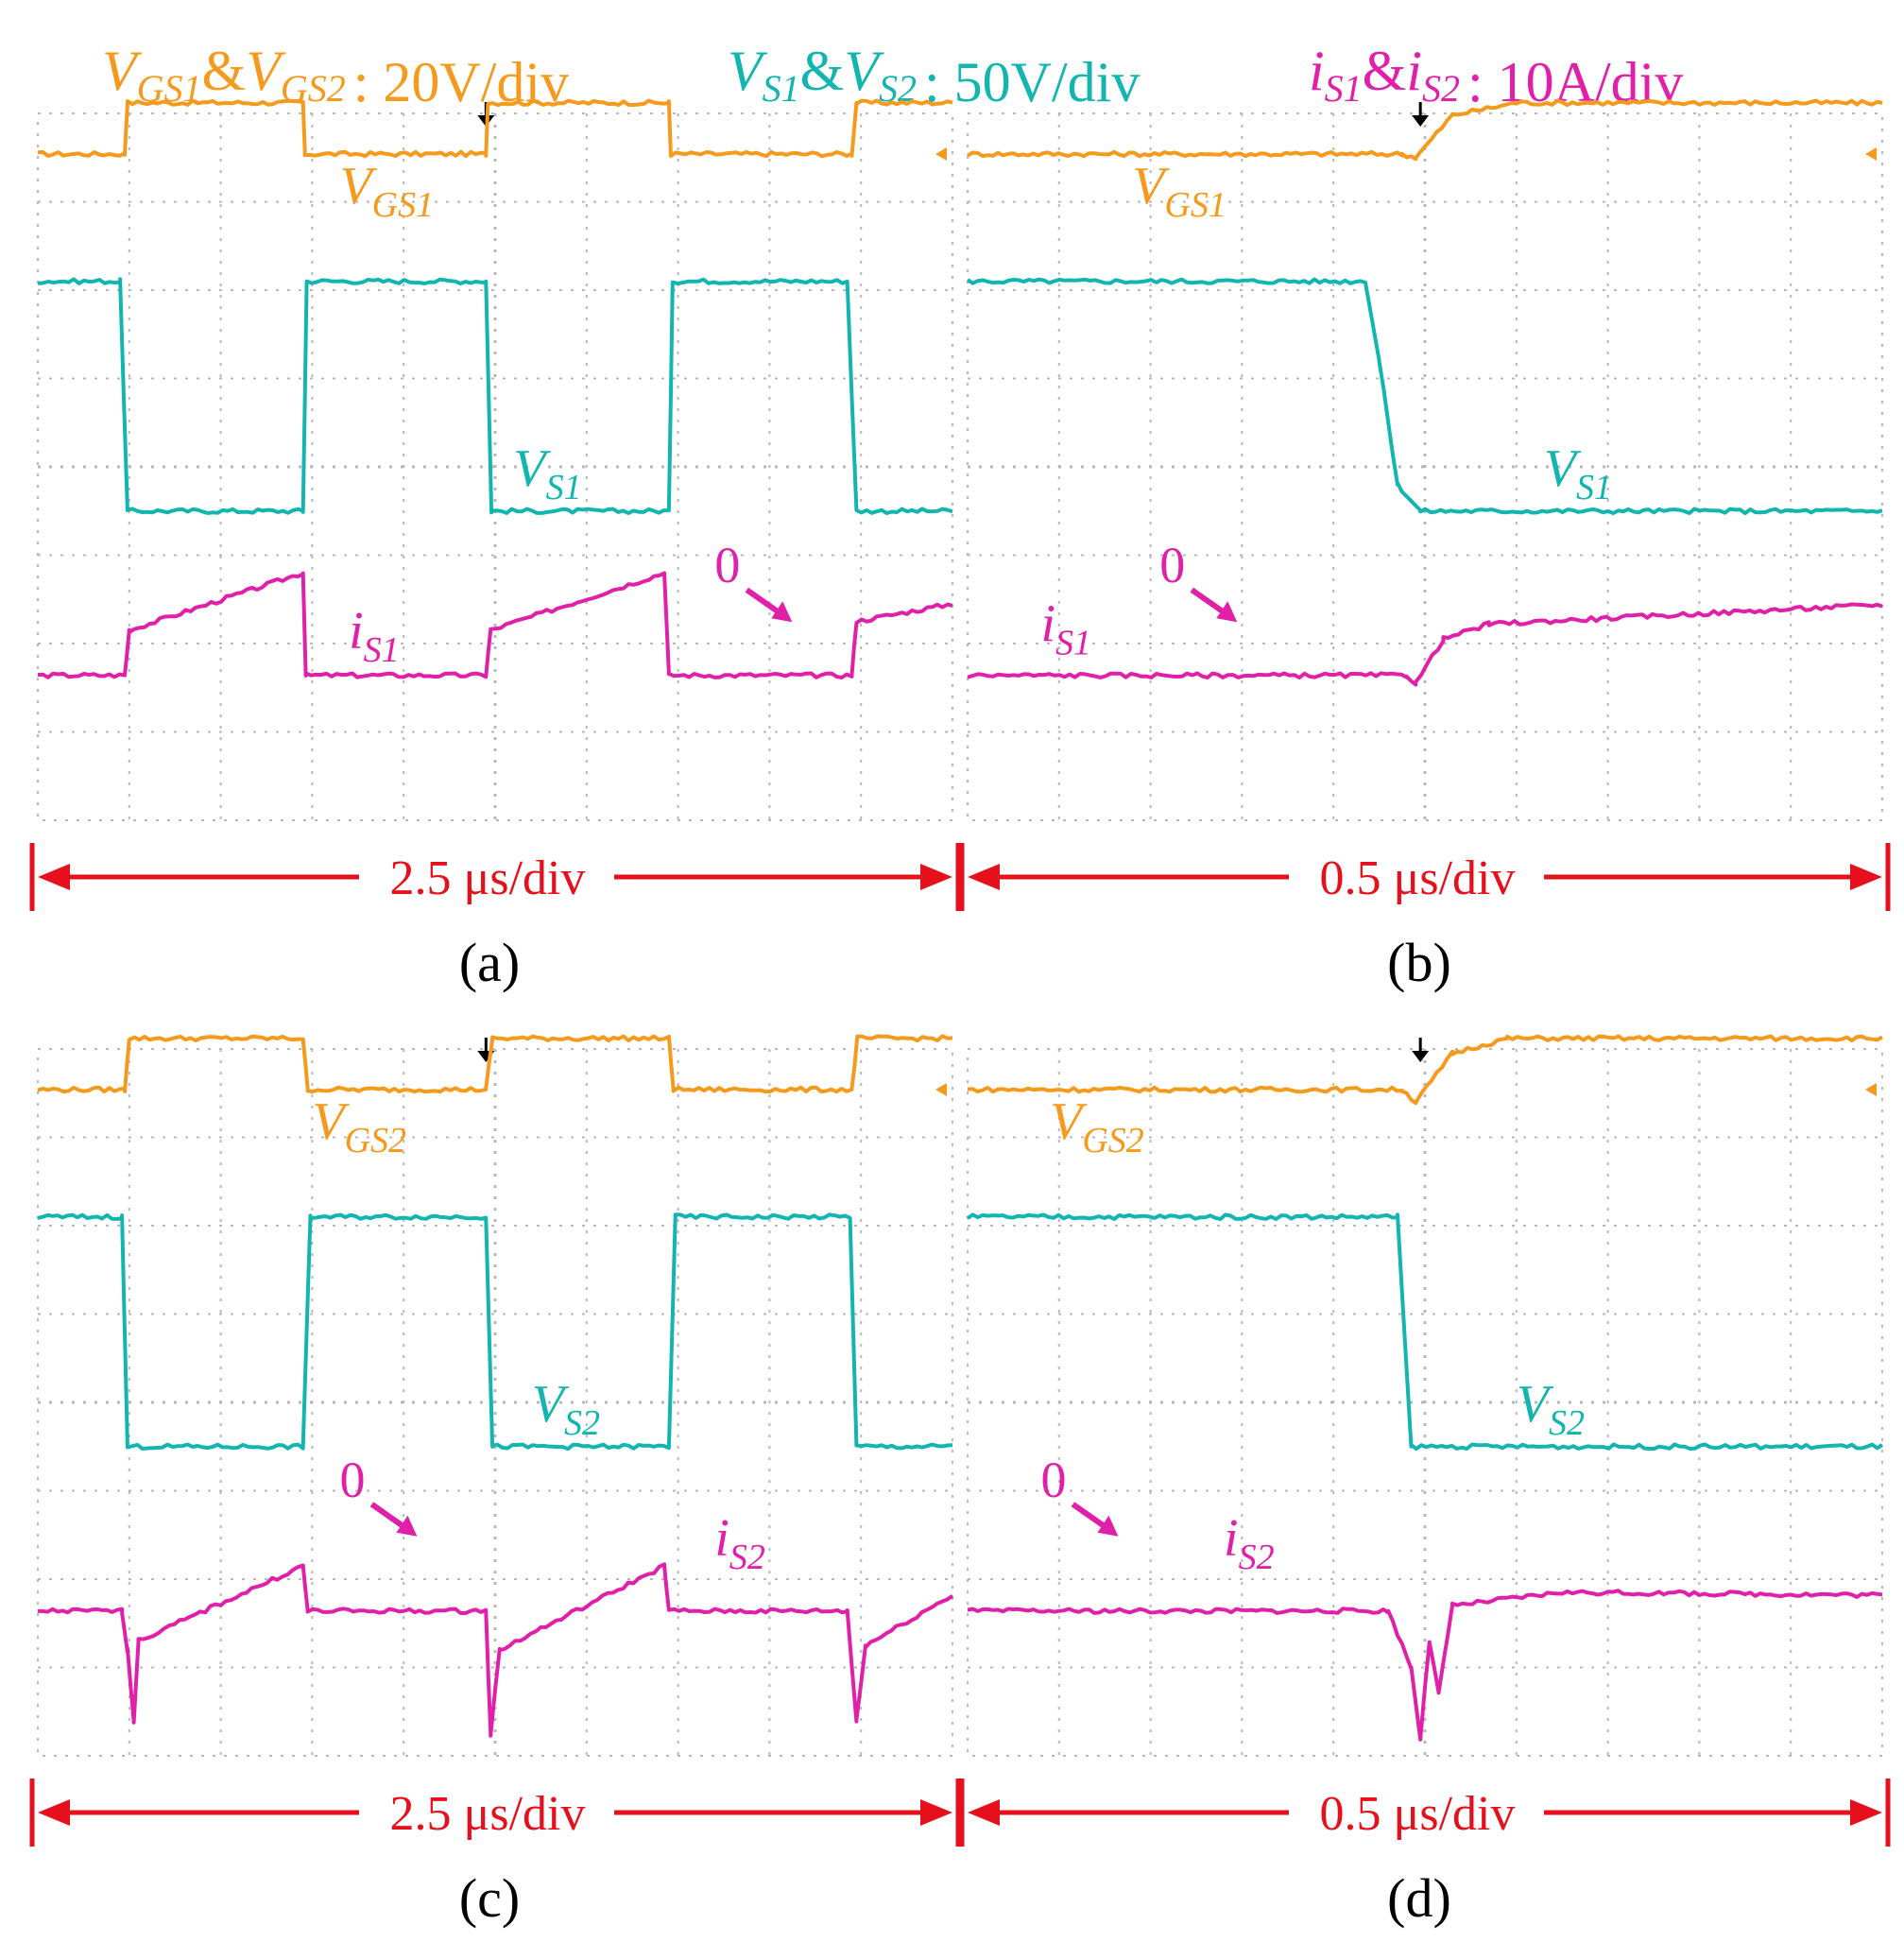  Describe the element at coordinates (489, 1898) in the screenshot. I see `panel-caption: (c)` at that location.